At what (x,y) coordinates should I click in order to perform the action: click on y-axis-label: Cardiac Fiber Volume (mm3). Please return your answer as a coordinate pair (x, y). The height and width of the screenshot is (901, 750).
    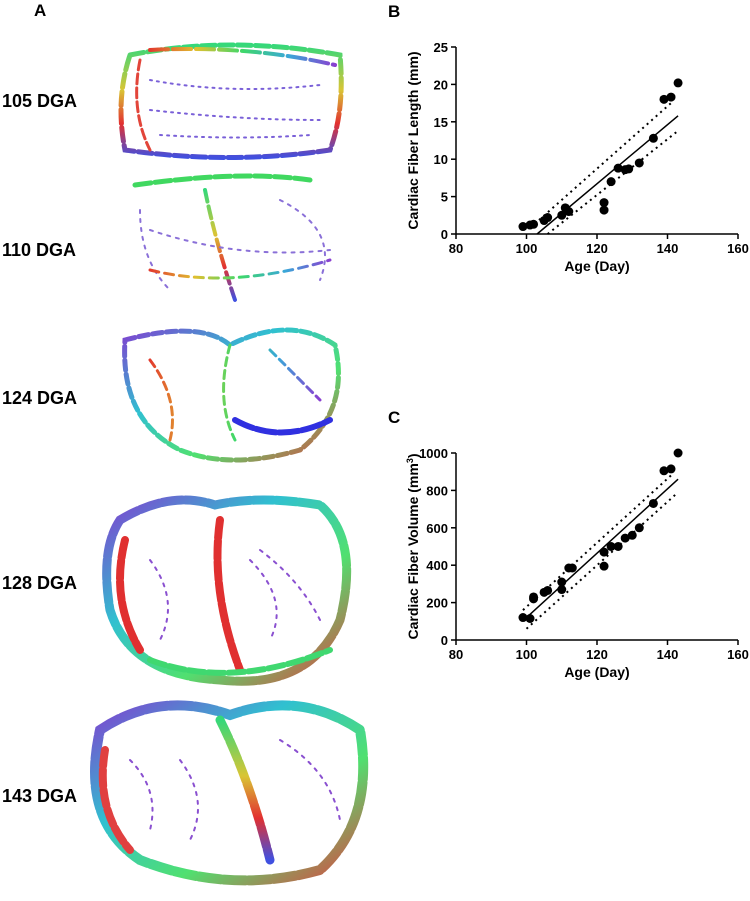
    Looking at the image, I should click on (413, 546).